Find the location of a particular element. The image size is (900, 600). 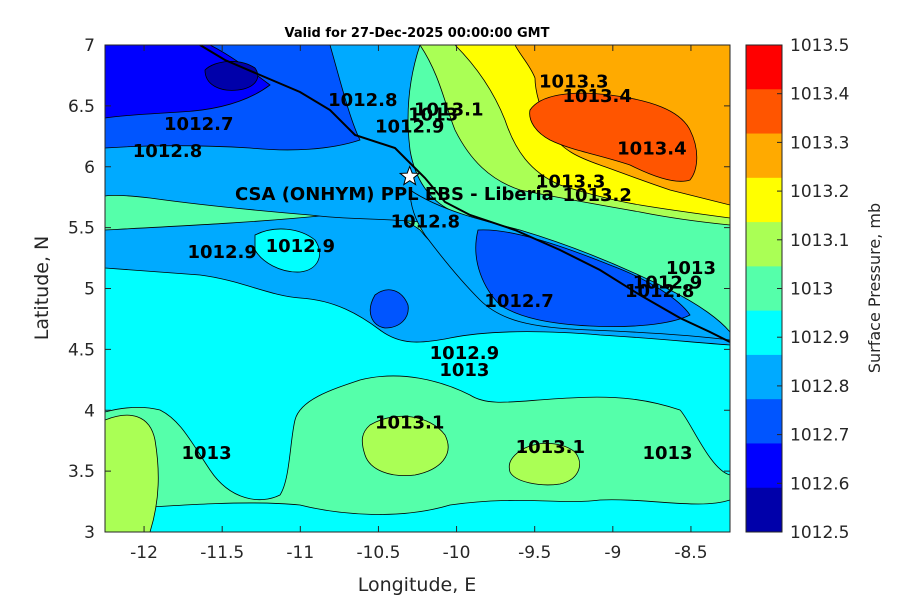

x-tick-label: -10 is located at coordinates (457, 553).